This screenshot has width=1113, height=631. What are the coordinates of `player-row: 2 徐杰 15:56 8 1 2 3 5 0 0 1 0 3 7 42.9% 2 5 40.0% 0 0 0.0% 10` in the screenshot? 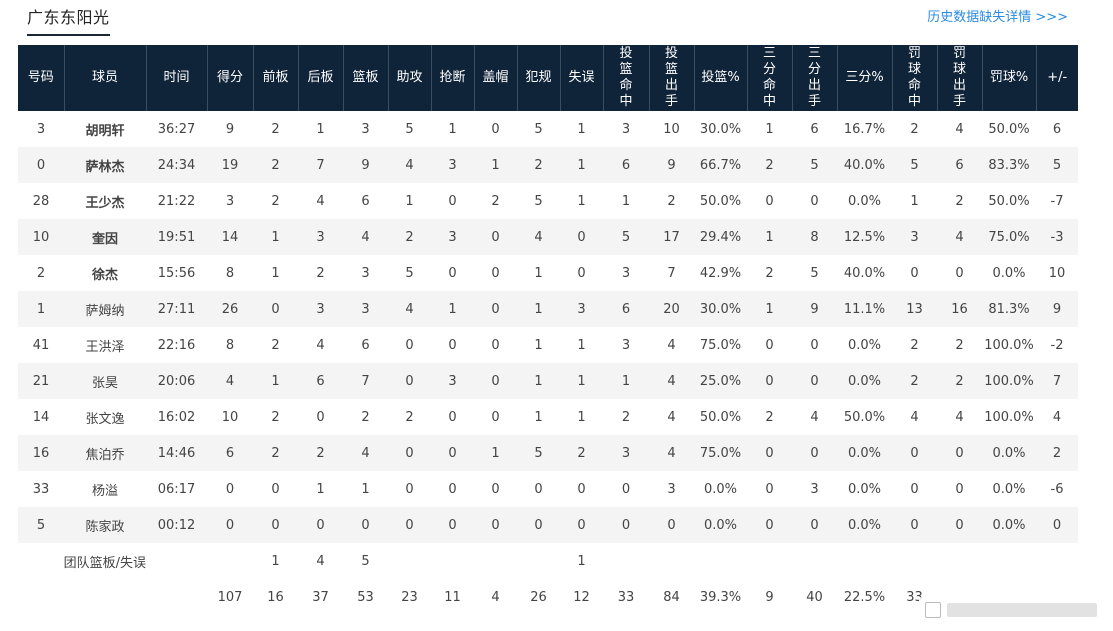 It's located at (548, 273).